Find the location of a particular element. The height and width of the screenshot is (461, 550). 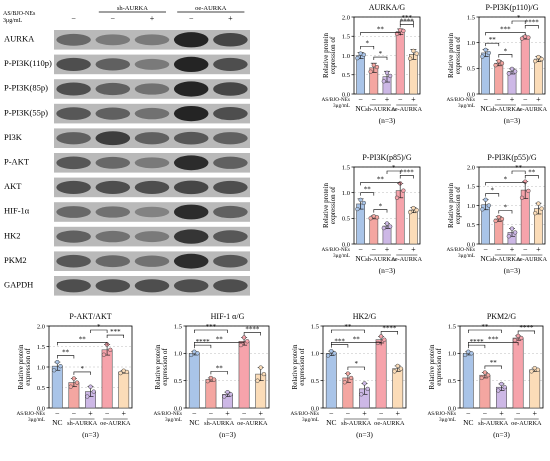

group-label-sh: sh-AURKA is located at coordinates (505, 259).